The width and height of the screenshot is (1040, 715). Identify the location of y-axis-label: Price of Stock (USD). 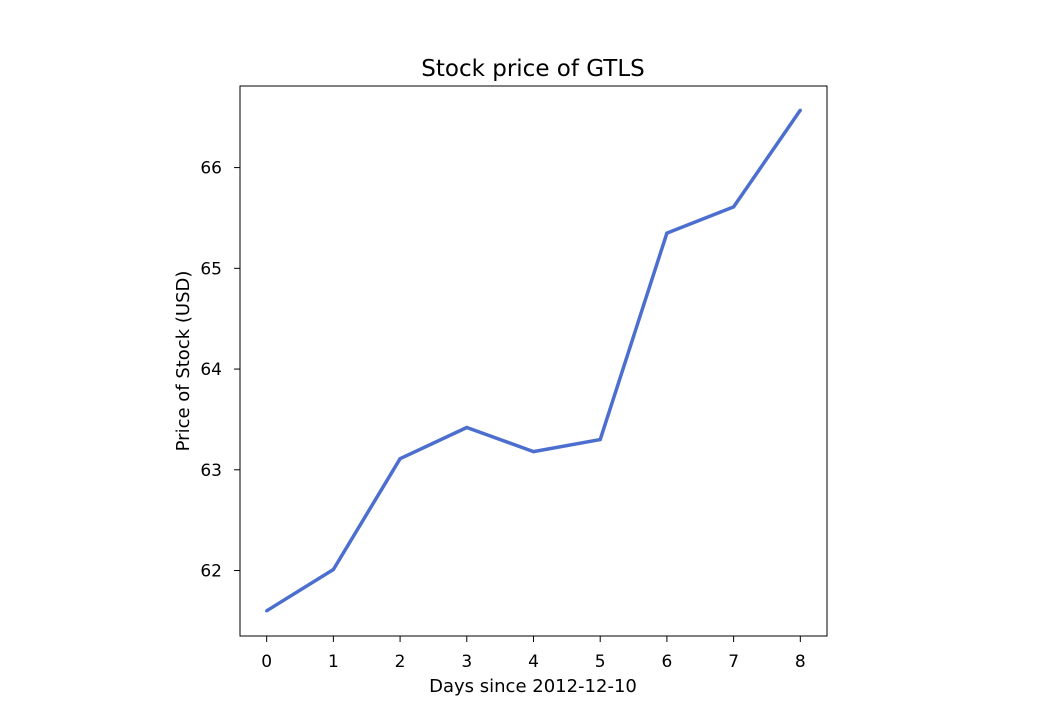
(183, 361).